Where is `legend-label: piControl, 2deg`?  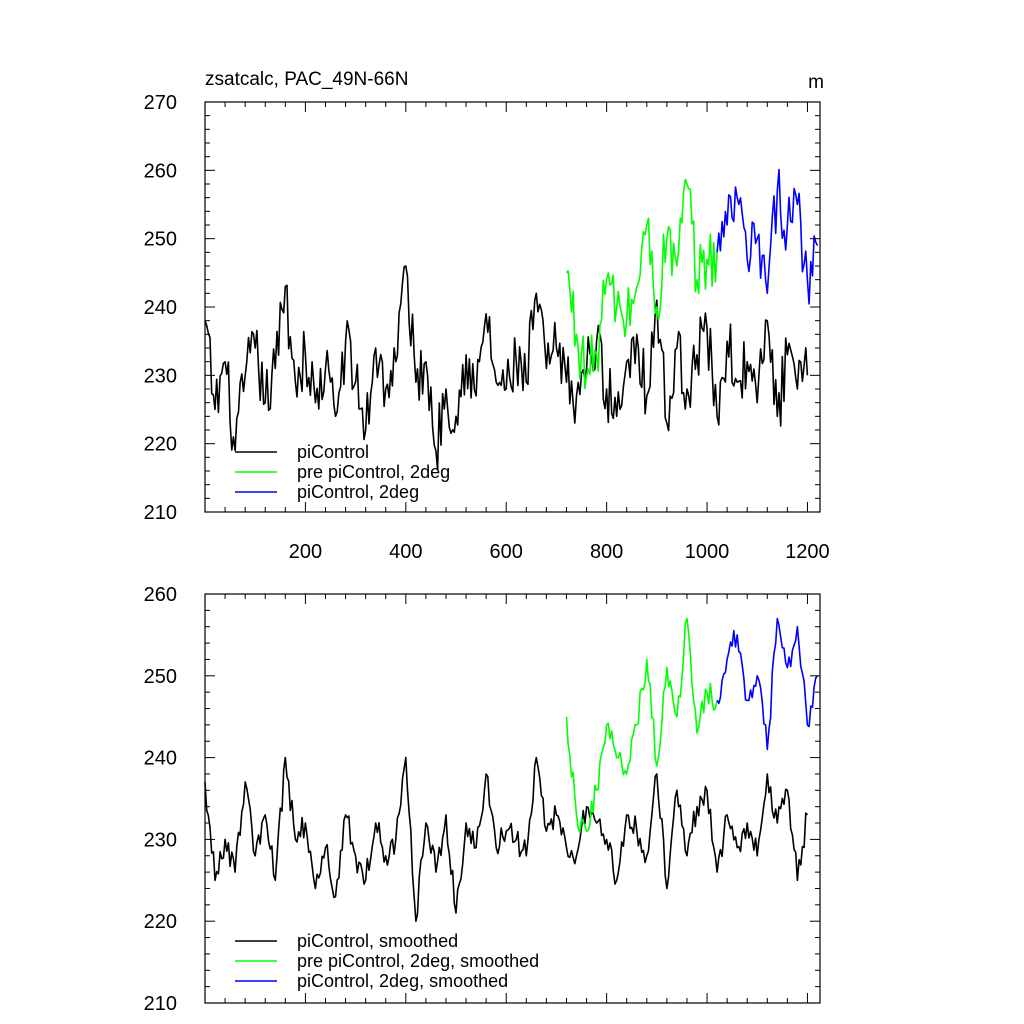 legend-label: piControl, 2deg is located at coordinates (358, 492).